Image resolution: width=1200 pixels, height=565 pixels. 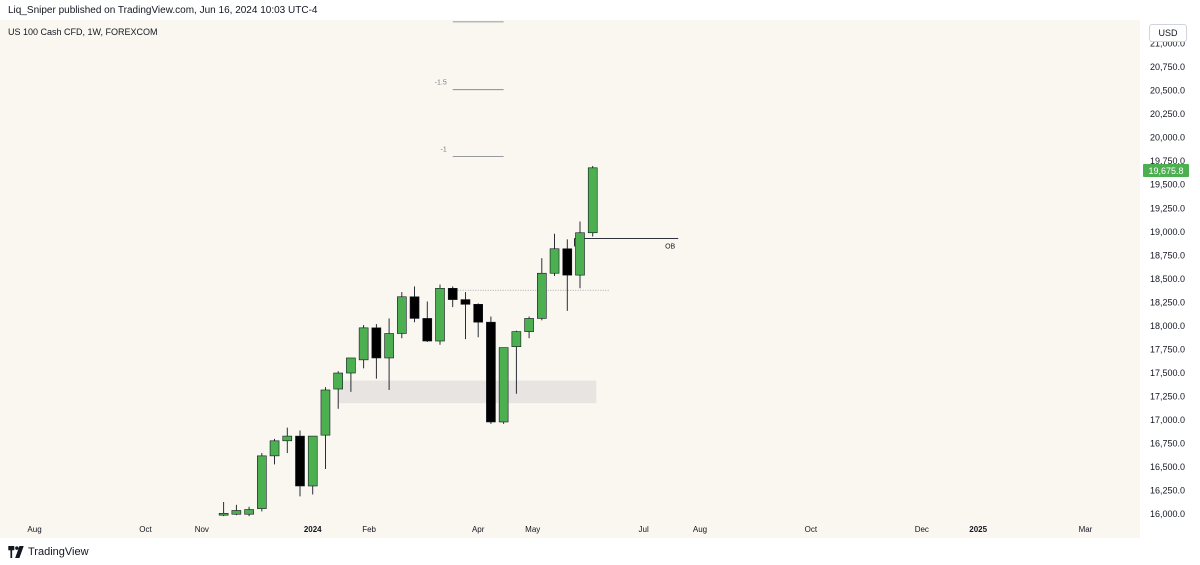 What do you see at coordinates (443, 150) in the screenshot?
I see `fib-level-label: -1` at bounding box center [443, 150].